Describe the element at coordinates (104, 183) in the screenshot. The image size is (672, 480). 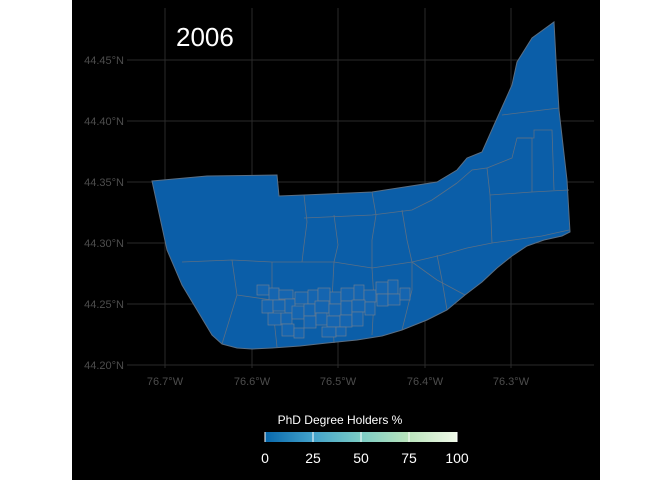
I see `y-tick-label: 44.35°N` at that location.